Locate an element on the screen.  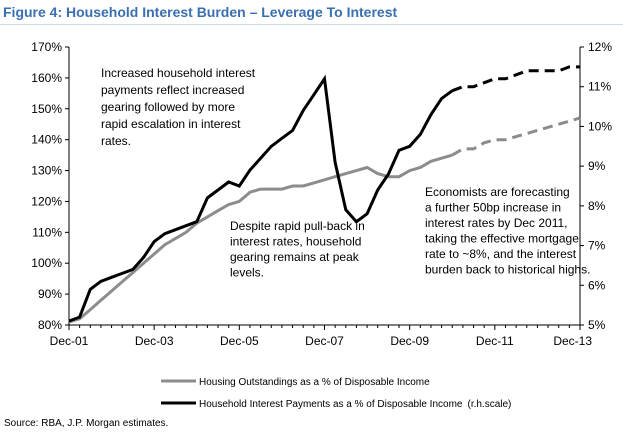
left-tick-label: 170% is located at coordinates (46, 47).